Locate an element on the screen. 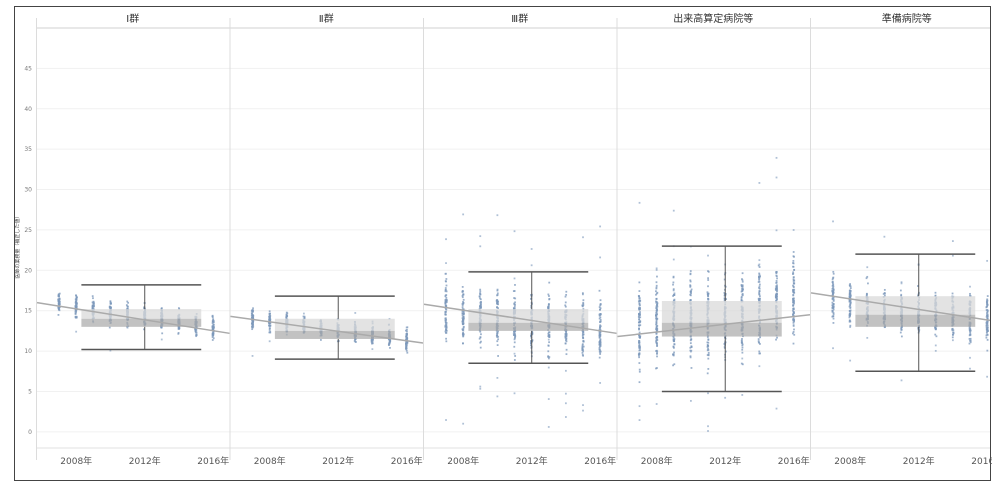 This screenshot has width=992, height=486. y-tick-label: 25 is located at coordinates (28, 230).